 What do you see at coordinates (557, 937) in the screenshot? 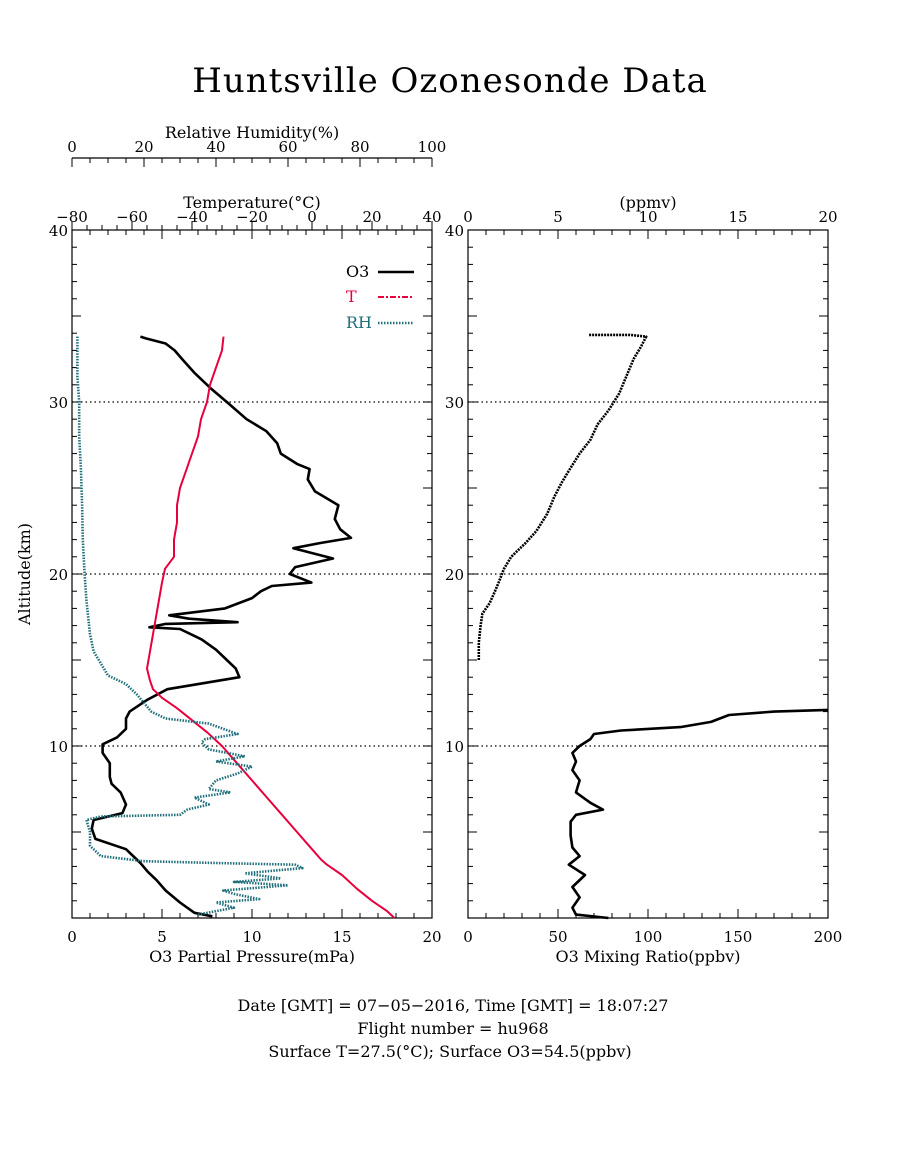
I see `mixing-ratio-tick-label: 50` at bounding box center [557, 937].